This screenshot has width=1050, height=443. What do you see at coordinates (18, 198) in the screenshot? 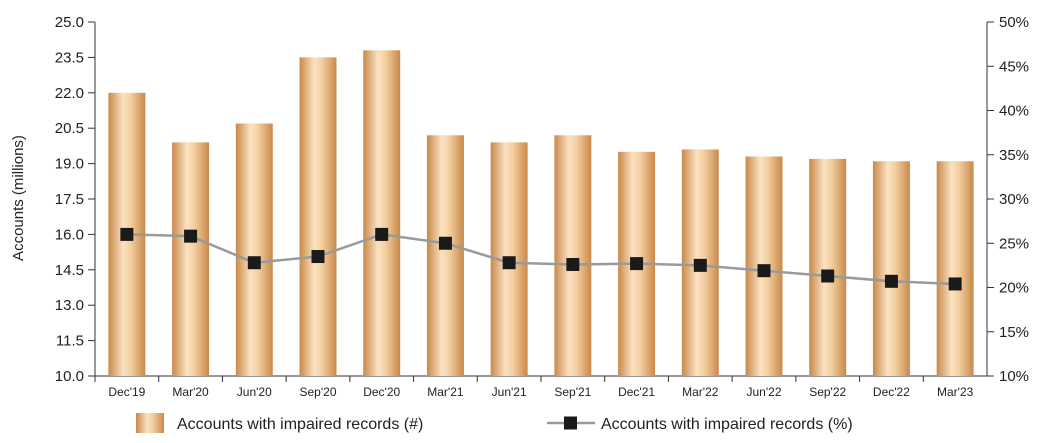
I see `y-axis-title: Accounts (millions)` at bounding box center [18, 198].